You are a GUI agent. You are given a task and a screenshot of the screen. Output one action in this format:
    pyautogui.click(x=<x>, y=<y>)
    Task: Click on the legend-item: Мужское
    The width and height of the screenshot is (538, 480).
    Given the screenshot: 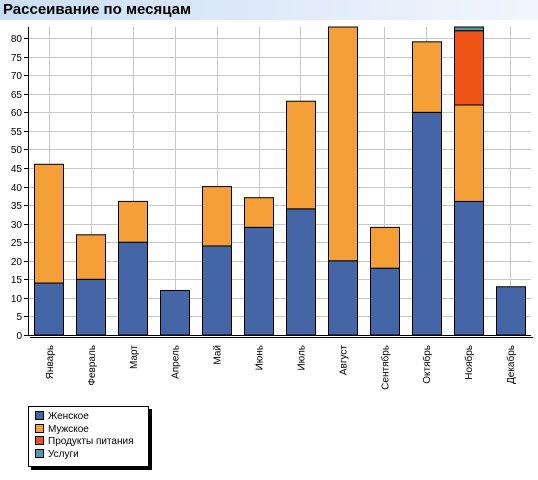 What is the action you would take?
    pyautogui.click(x=62, y=429)
    